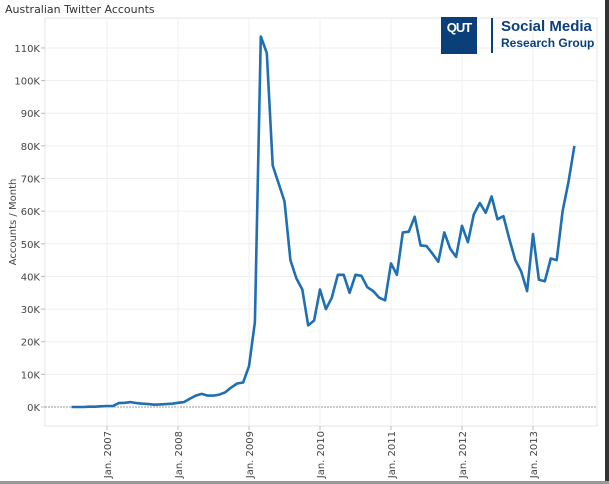 This screenshot has width=609, height=484. Describe the element at coordinates (492, 35) in the screenshot. I see `logo-divider` at that location.